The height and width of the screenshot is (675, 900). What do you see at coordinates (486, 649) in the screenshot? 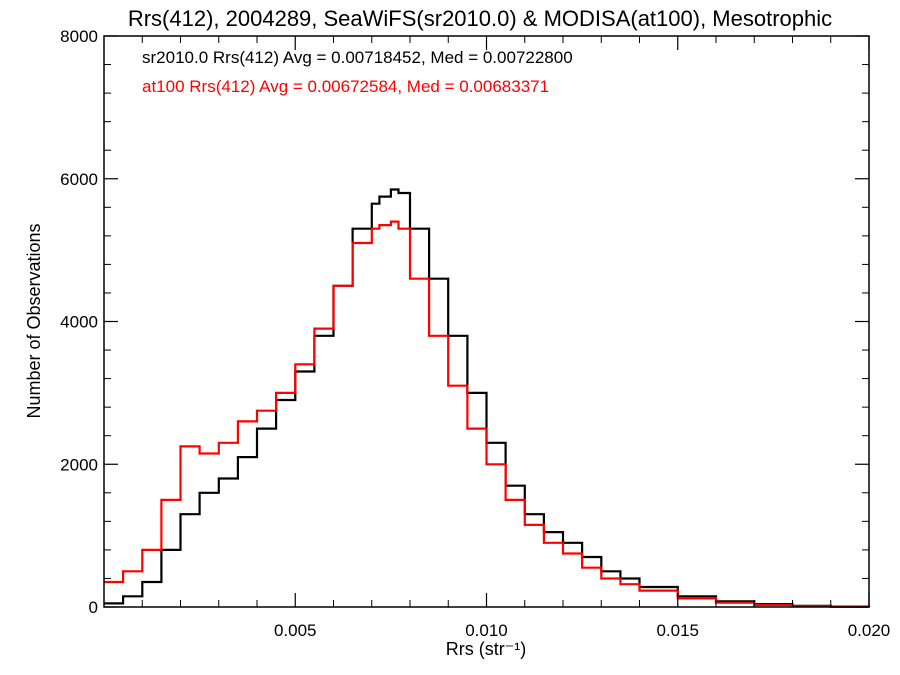
I see `x-axis-label: Rrs (str⁻¹)` at bounding box center [486, 649].